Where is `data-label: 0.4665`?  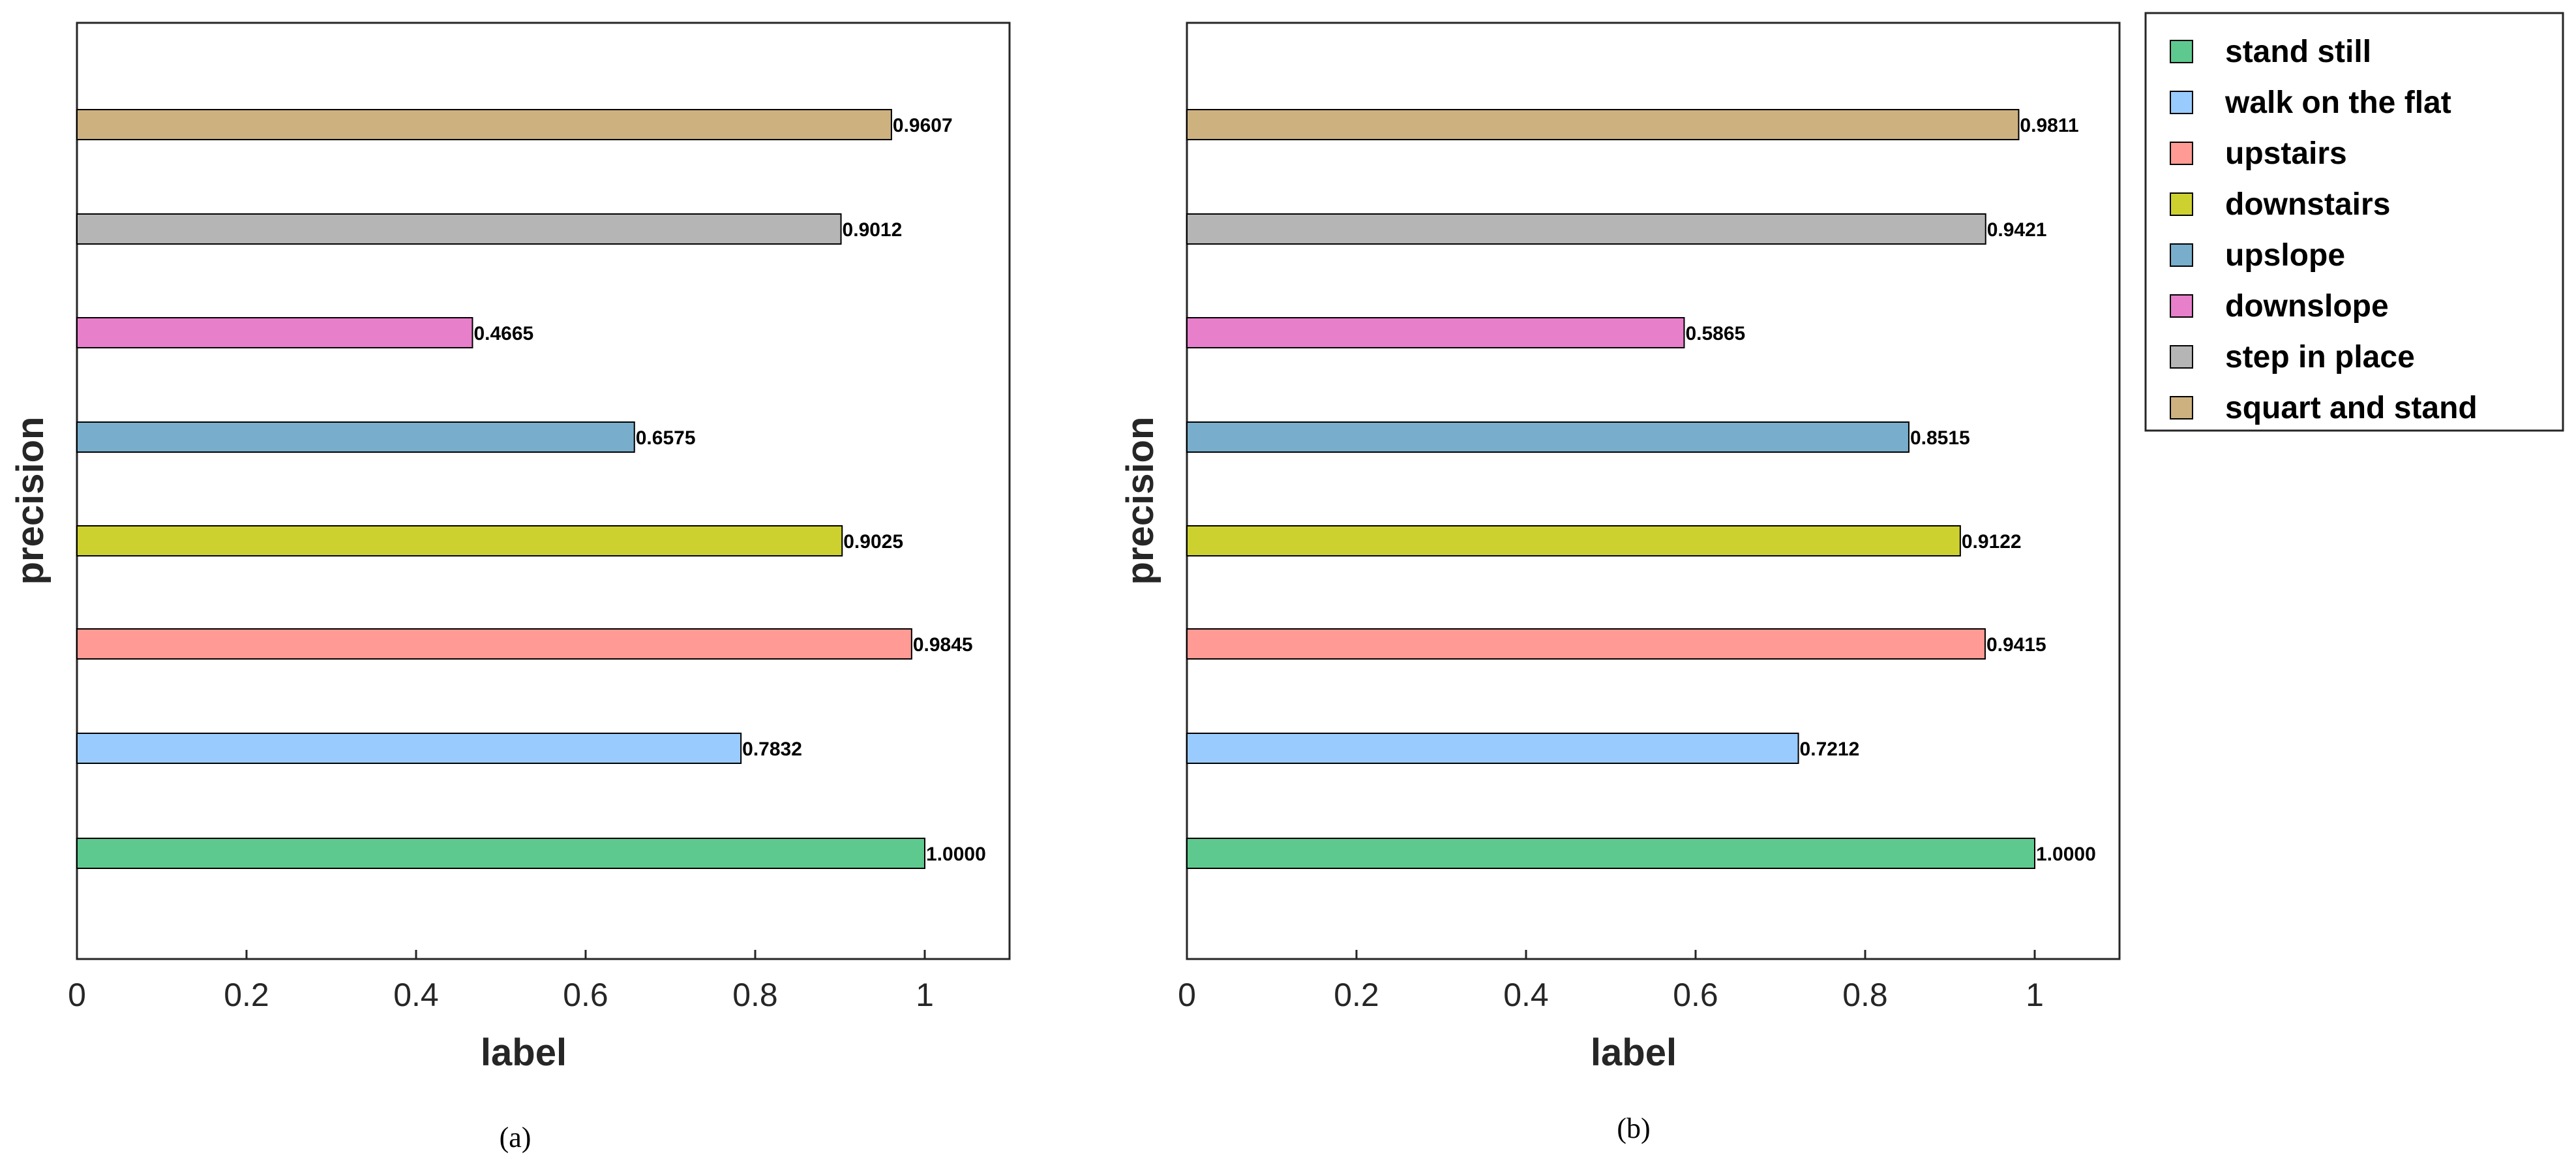
data-label: 0.4665 is located at coordinates (503, 333).